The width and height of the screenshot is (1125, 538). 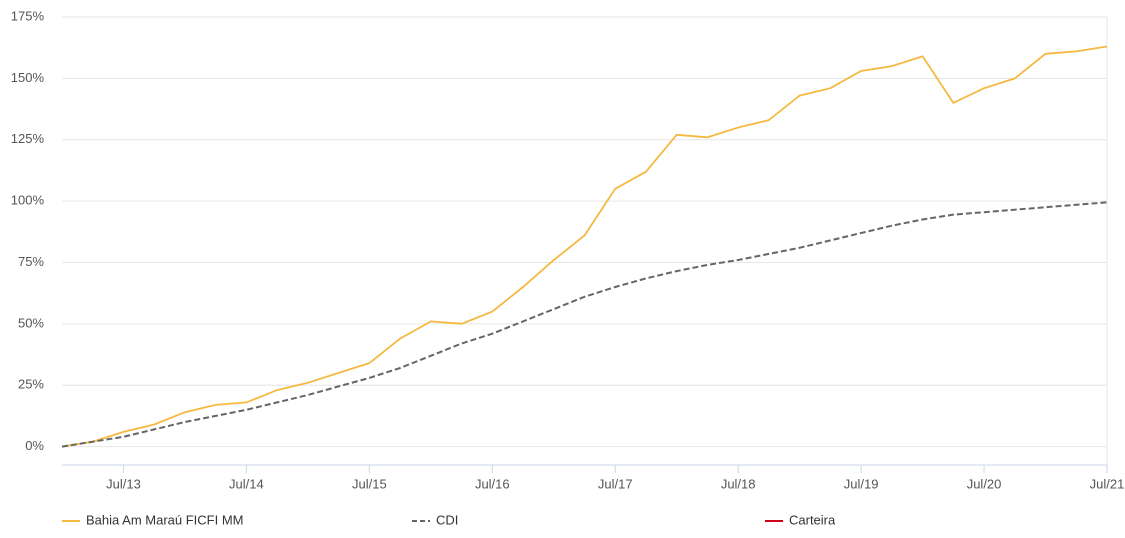 What do you see at coordinates (447, 519) in the screenshot?
I see `legend-label: CDI` at bounding box center [447, 519].